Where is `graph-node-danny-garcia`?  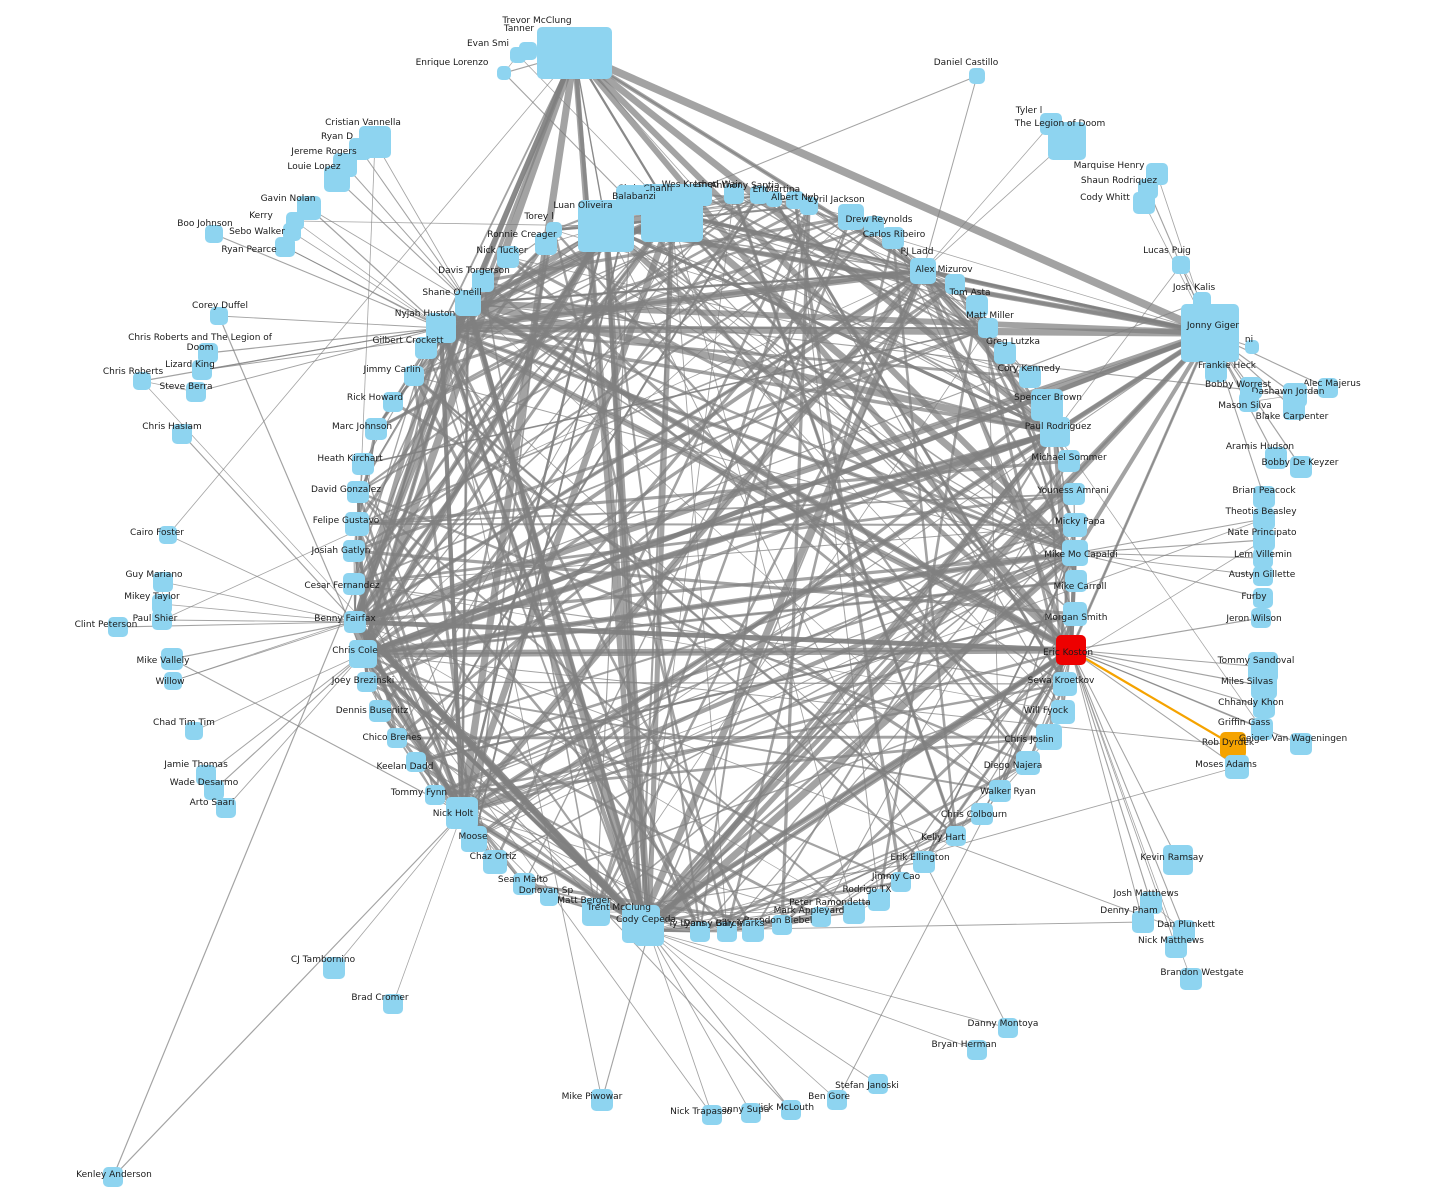 graph-node-danny-garcia is located at coordinates (727, 932).